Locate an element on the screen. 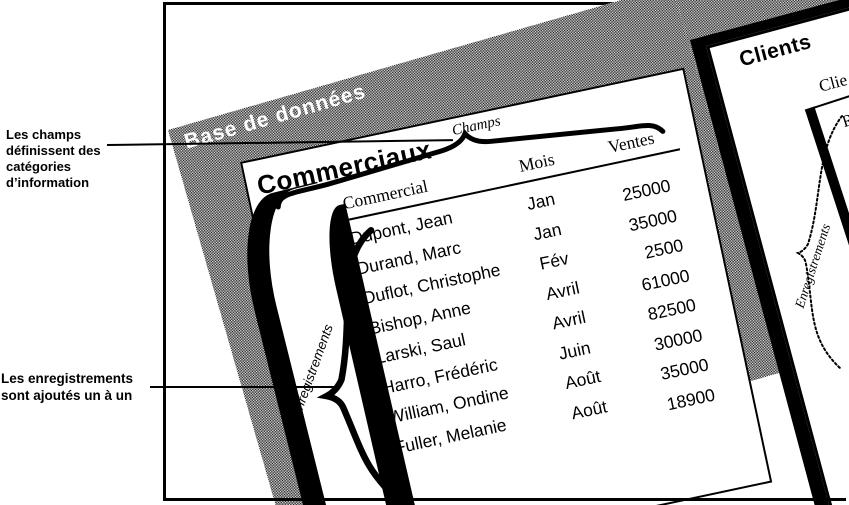  fields-note-line: d’information is located at coordinates (48, 182).